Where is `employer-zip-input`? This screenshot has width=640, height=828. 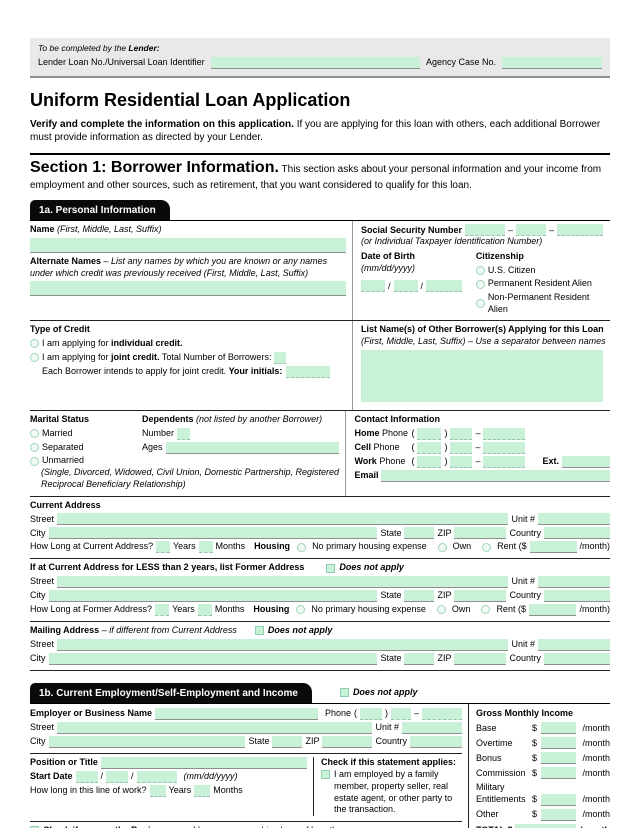 employer-zip-input is located at coordinates (347, 741).